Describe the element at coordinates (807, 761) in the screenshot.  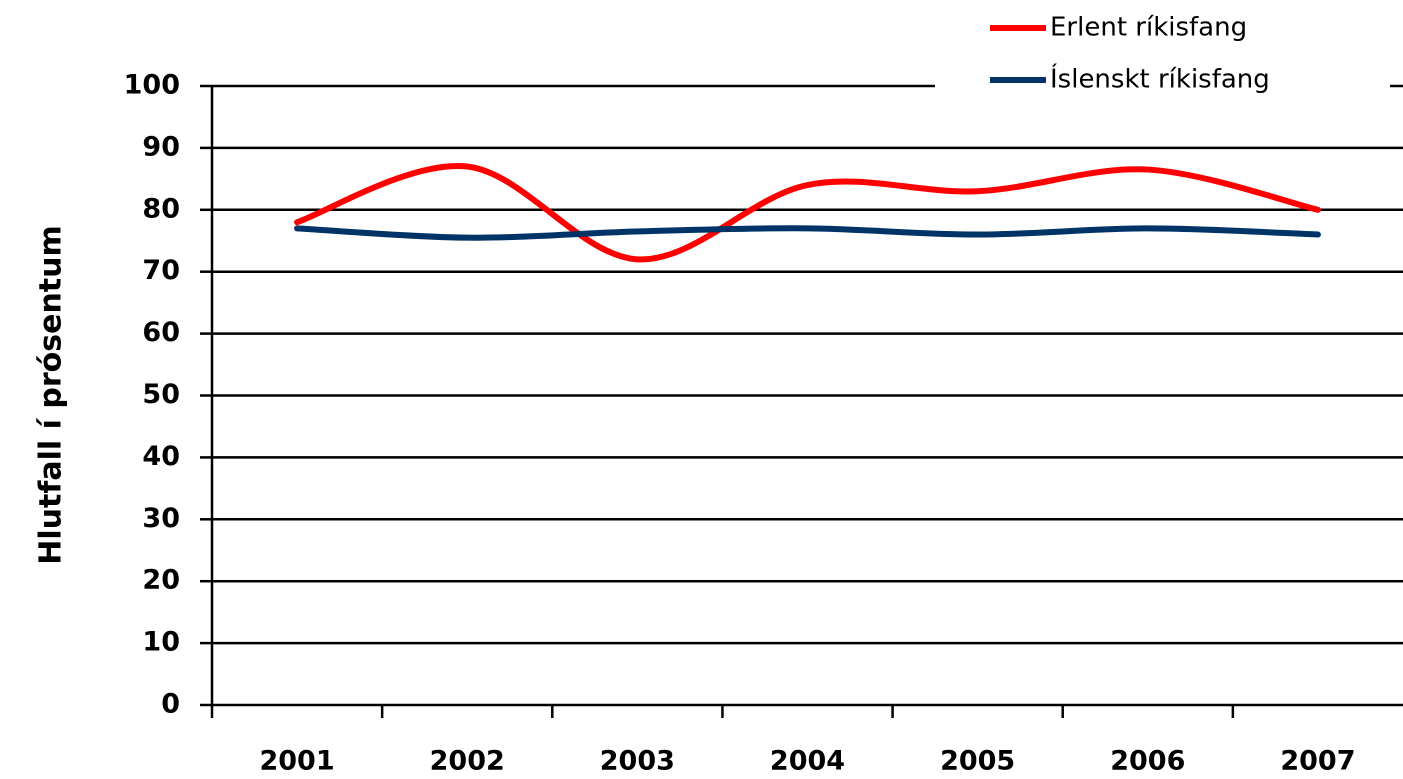
I see `x-tick-label: 2004` at that location.